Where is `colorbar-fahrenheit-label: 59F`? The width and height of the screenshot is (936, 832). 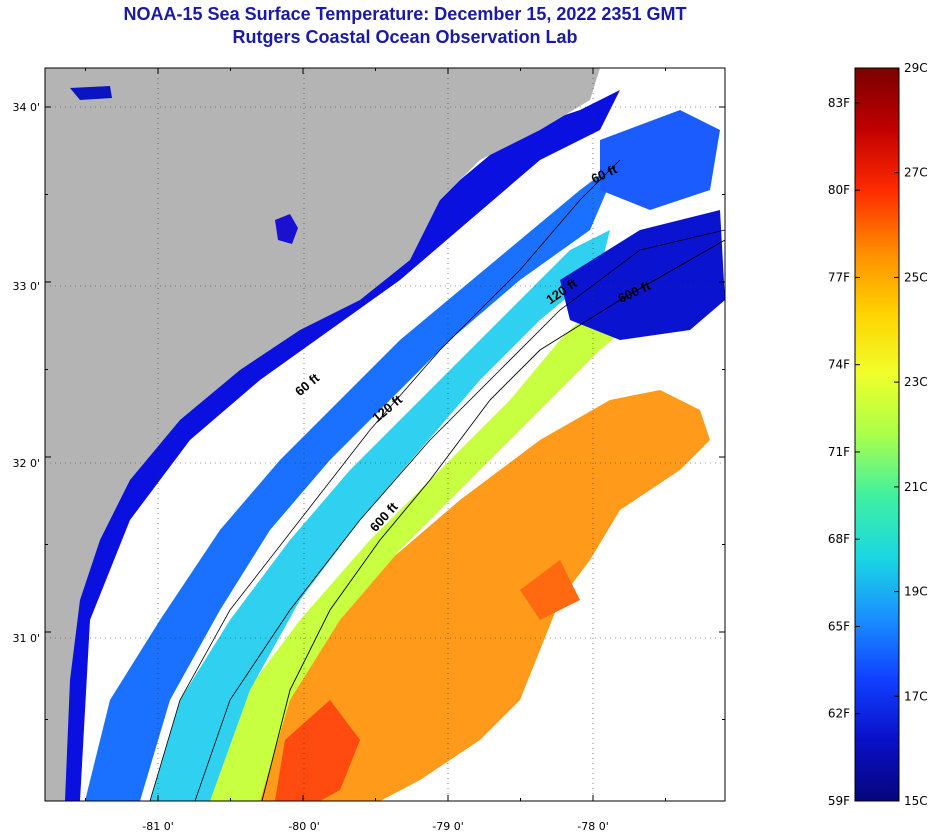
colorbar-fahrenheit-label: 59F is located at coordinates (839, 801).